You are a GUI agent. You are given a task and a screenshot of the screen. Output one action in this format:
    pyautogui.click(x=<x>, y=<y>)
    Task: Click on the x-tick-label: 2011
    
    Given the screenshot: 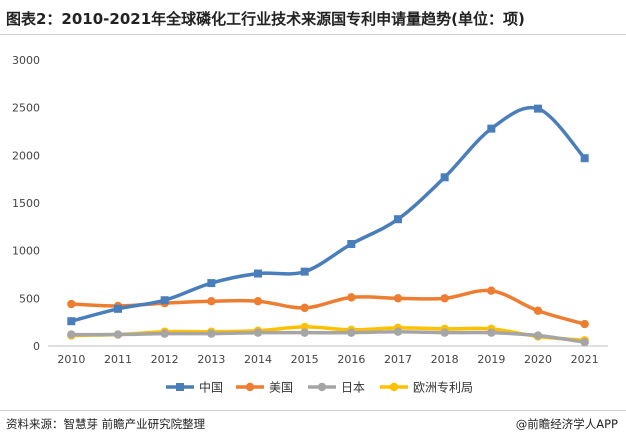 What is the action you would take?
    pyautogui.click(x=118, y=359)
    